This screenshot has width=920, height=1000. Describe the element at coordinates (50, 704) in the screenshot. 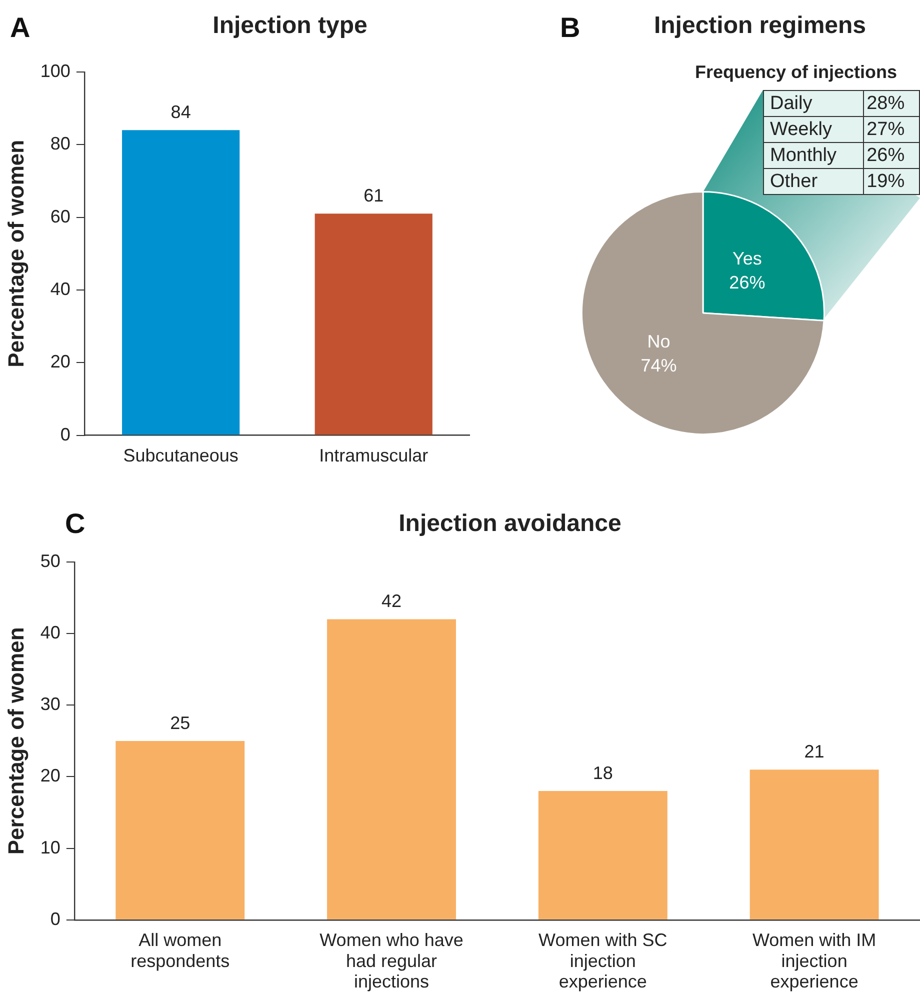

I see `y-tick-label: 30` at that location.